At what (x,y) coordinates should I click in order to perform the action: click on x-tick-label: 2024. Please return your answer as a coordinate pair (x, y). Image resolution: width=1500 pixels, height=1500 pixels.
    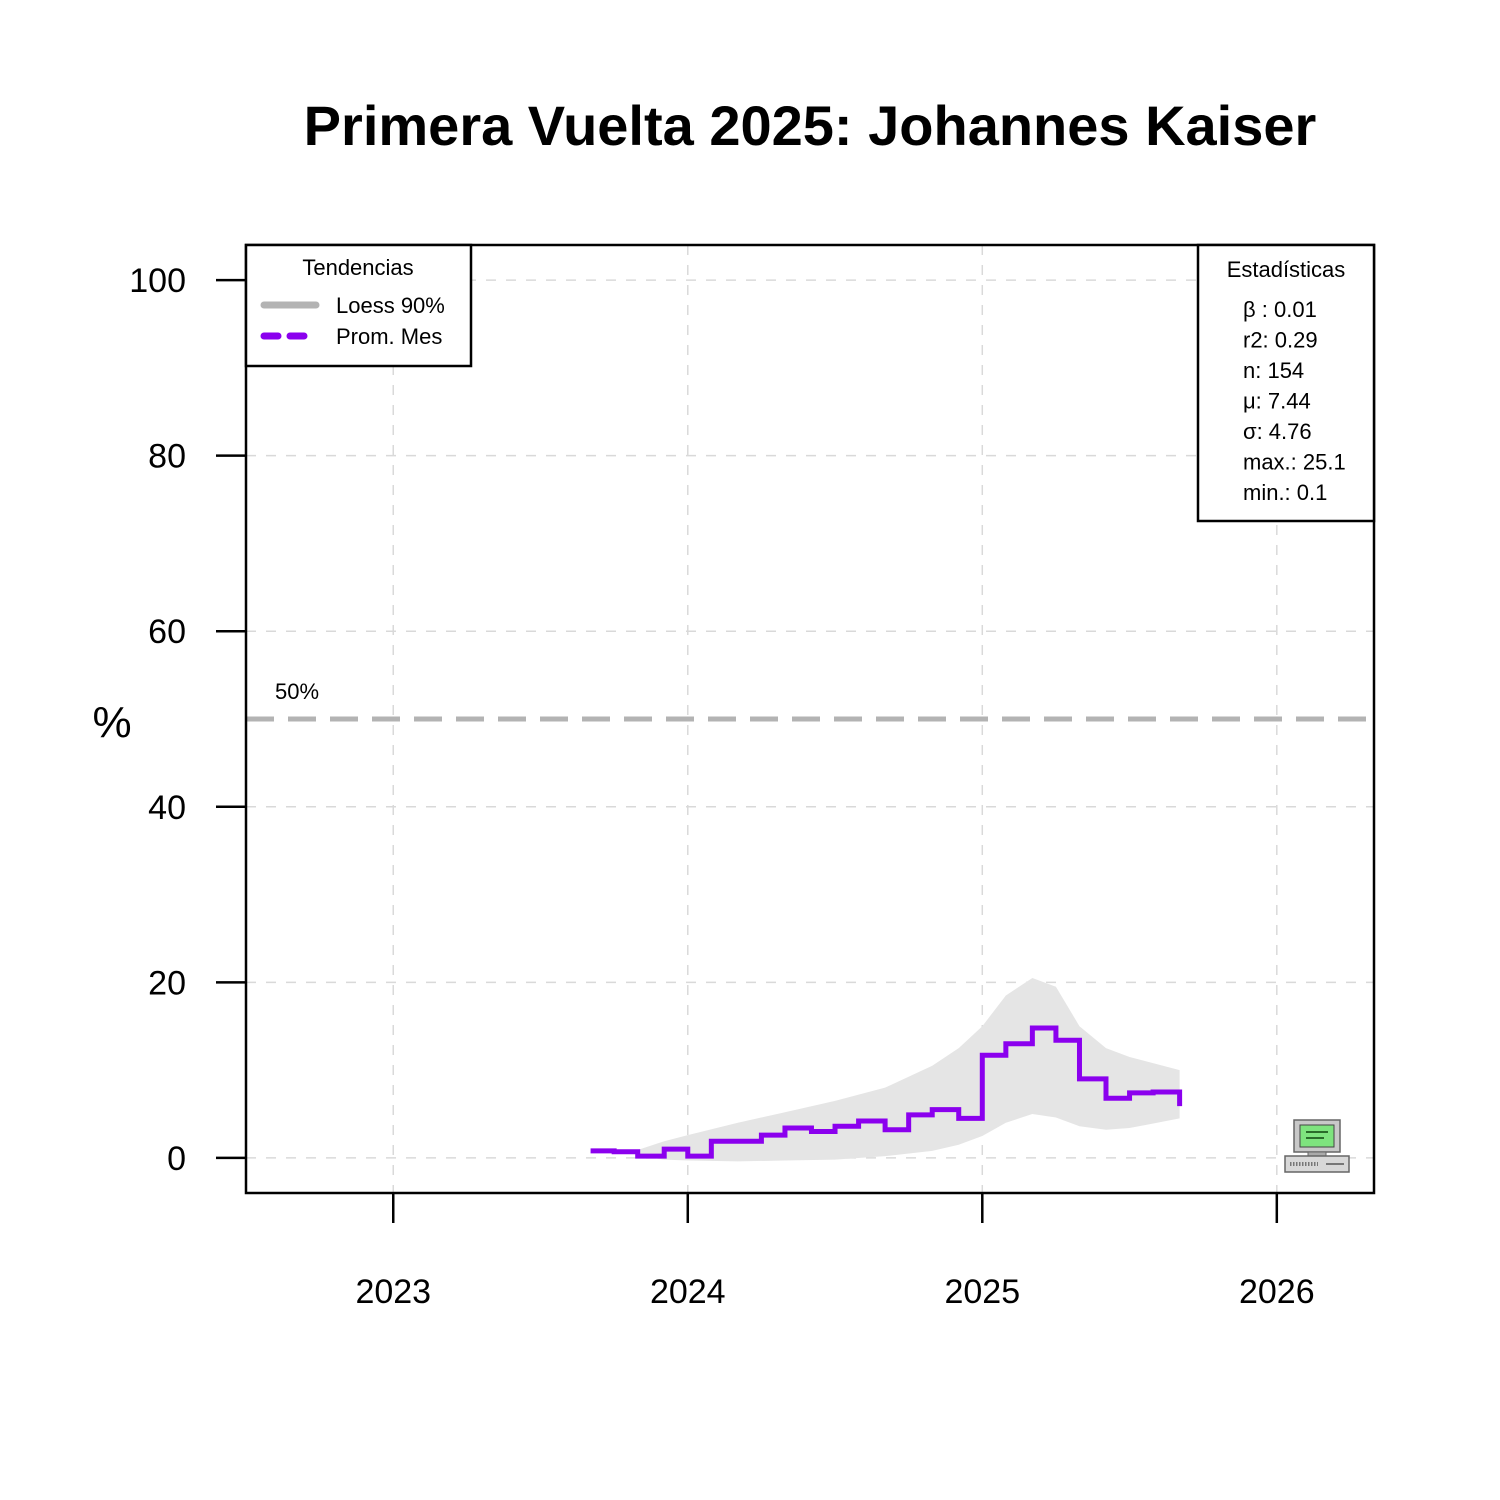
    Looking at the image, I should click on (688, 1292).